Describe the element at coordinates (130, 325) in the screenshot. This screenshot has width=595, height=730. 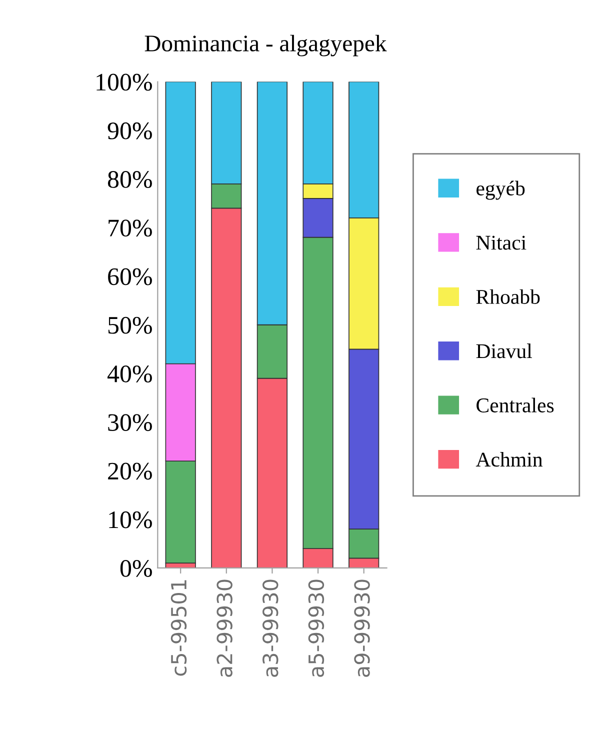
I see `y-tick-label: 50%` at that location.